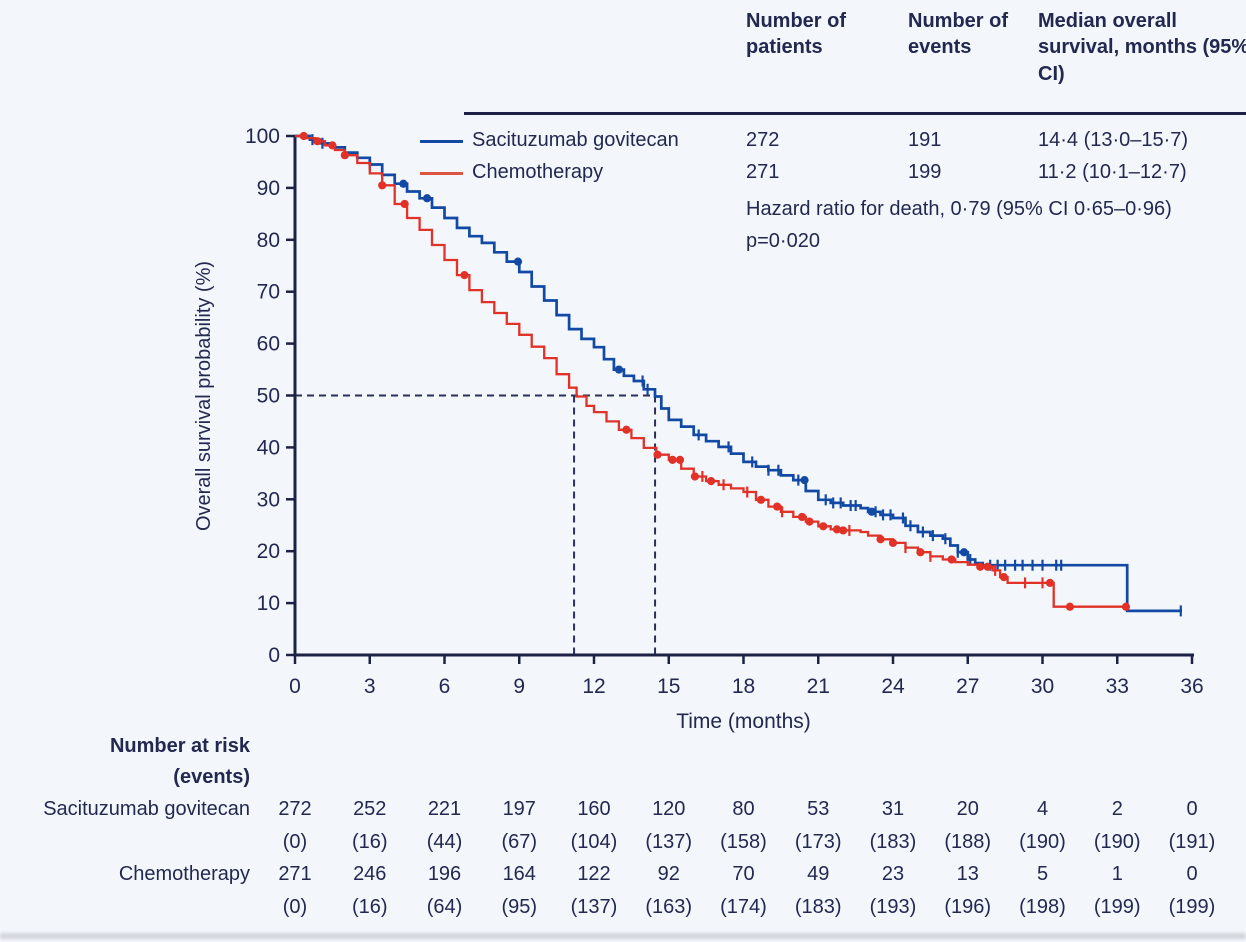 The width and height of the screenshot is (1246, 942). Describe the element at coordinates (262, 136) in the screenshot. I see `y-tick-label: 100` at that location.